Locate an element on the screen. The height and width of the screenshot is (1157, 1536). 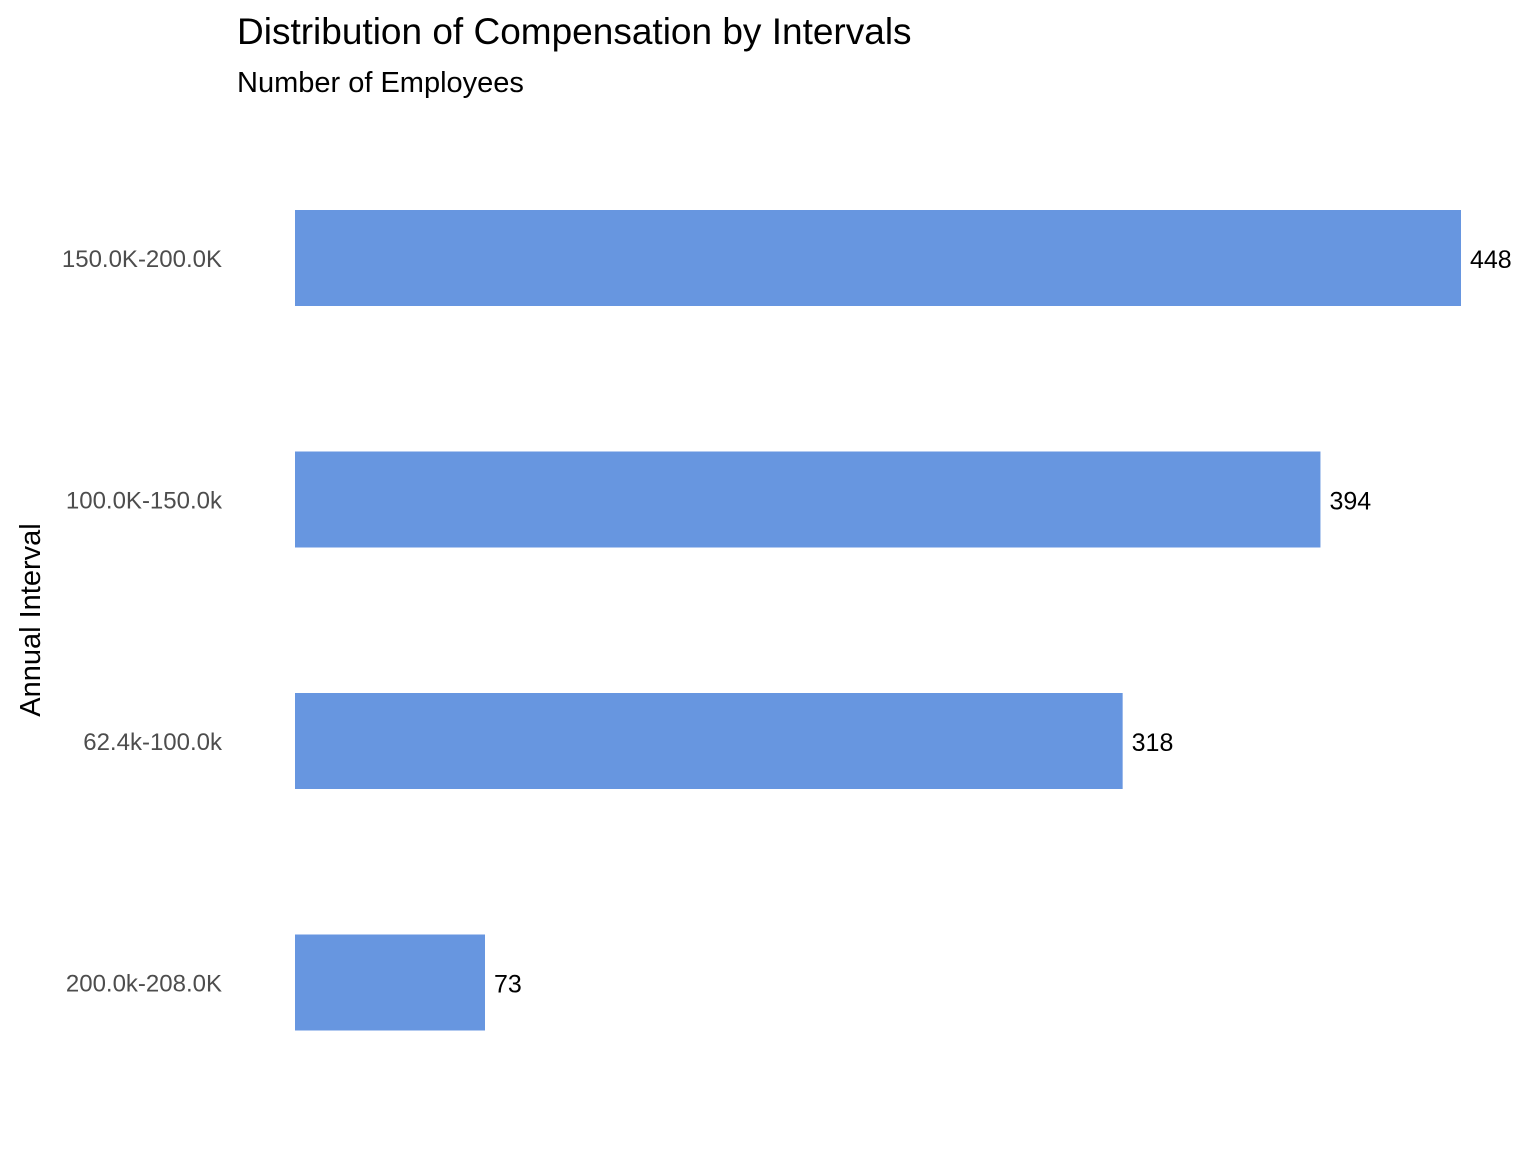
data-label: 73 is located at coordinates (508, 985).